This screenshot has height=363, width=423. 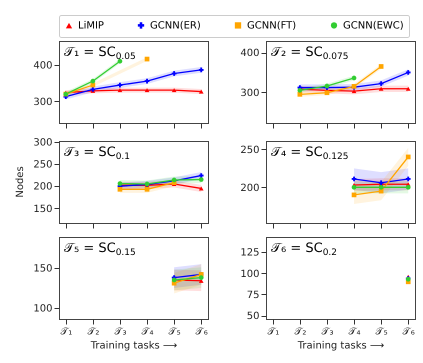 I want to click on y-axis-title: Nodes, so click(x=20, y=182).